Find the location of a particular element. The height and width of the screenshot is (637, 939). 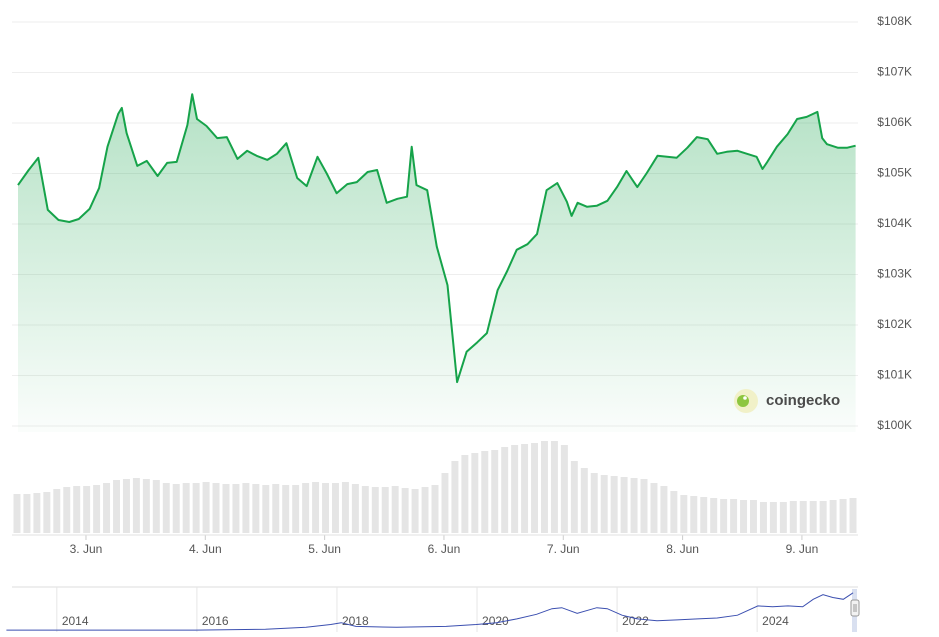

navigator-handle is located at coordinates (855, 608).